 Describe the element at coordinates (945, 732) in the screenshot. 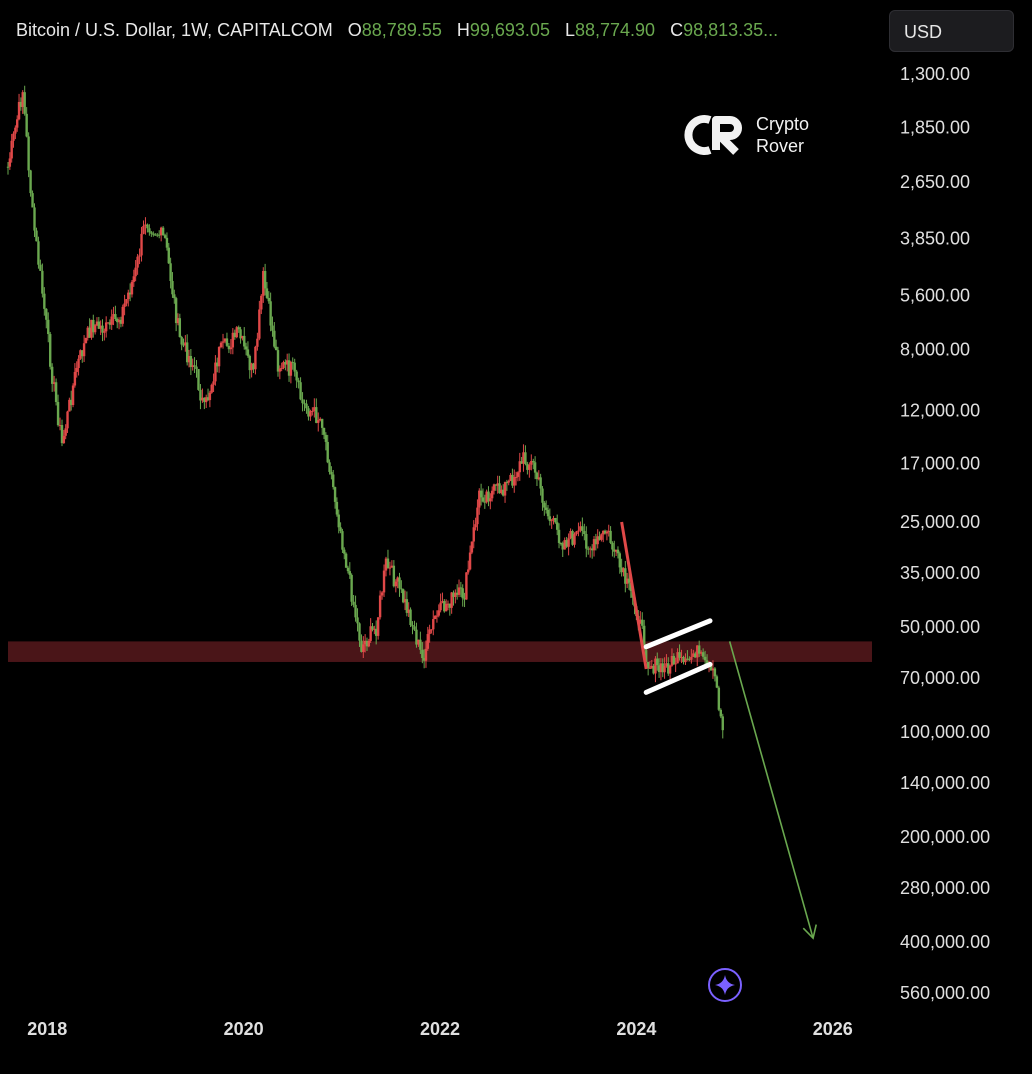

I see `price-tick-12: 100,000.00` at that location.